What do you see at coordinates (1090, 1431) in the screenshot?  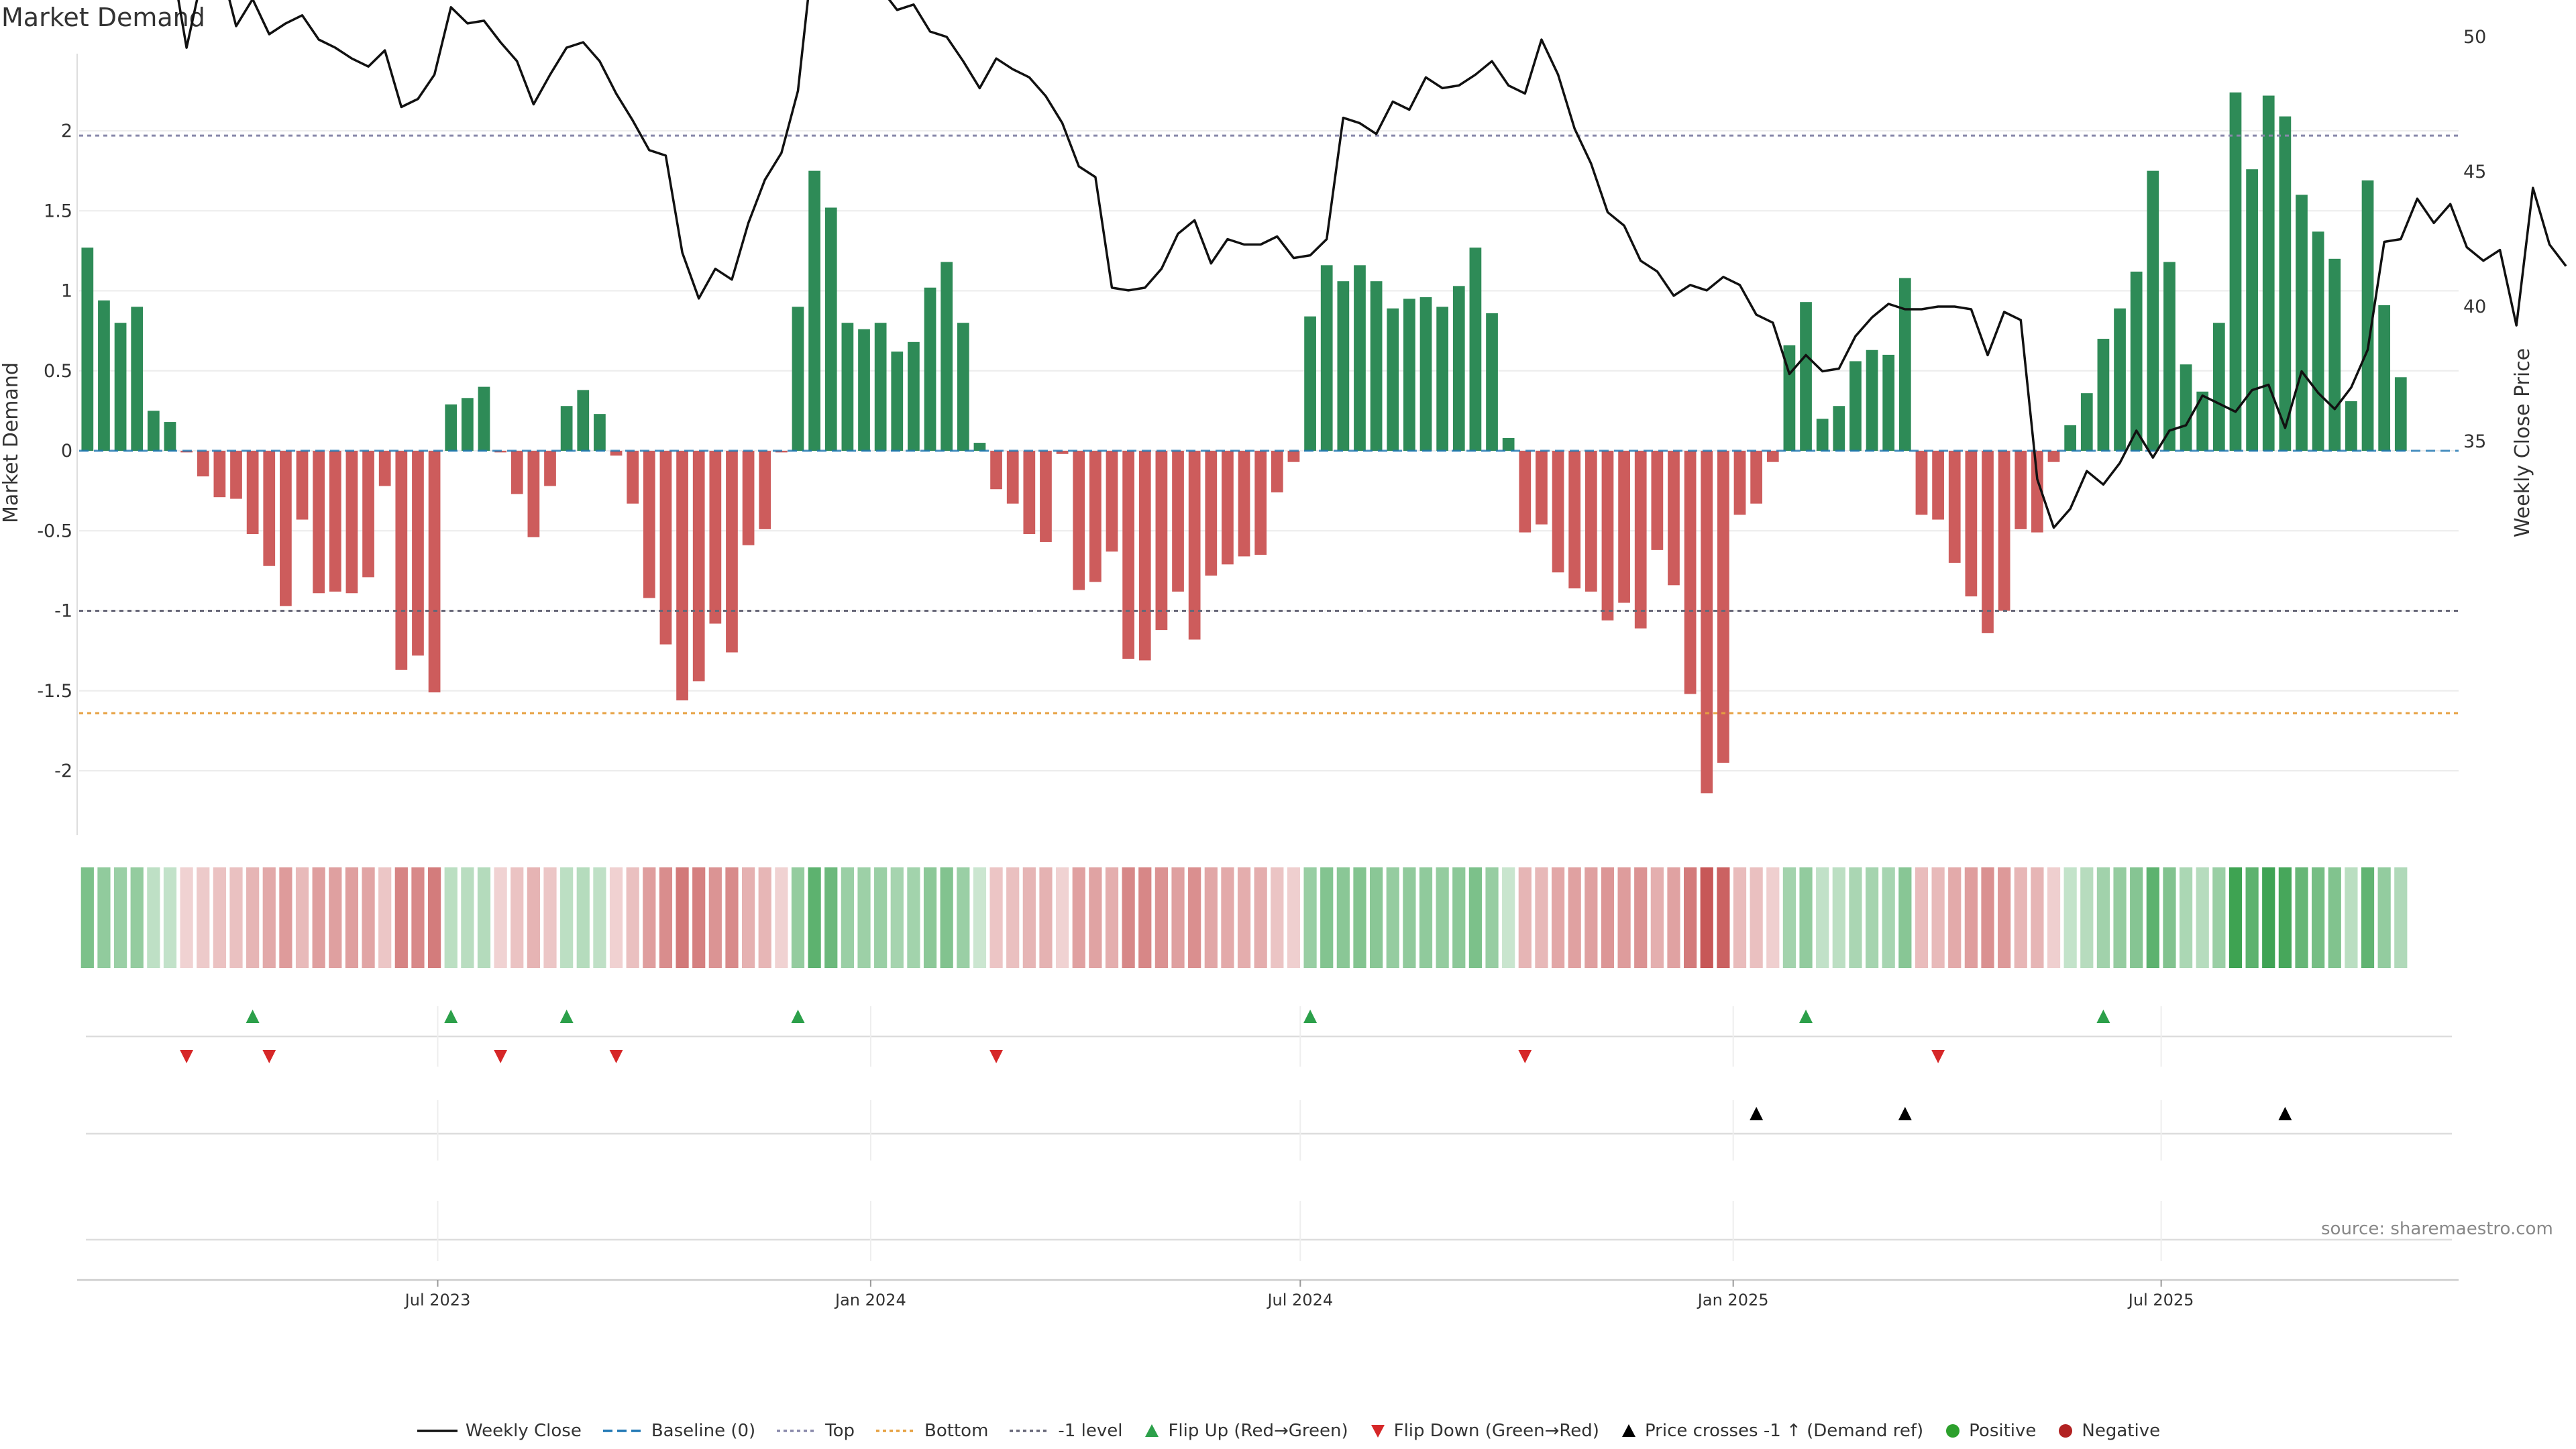 I see `legend-label: -1 level` at bounding box center [1090, 1431].